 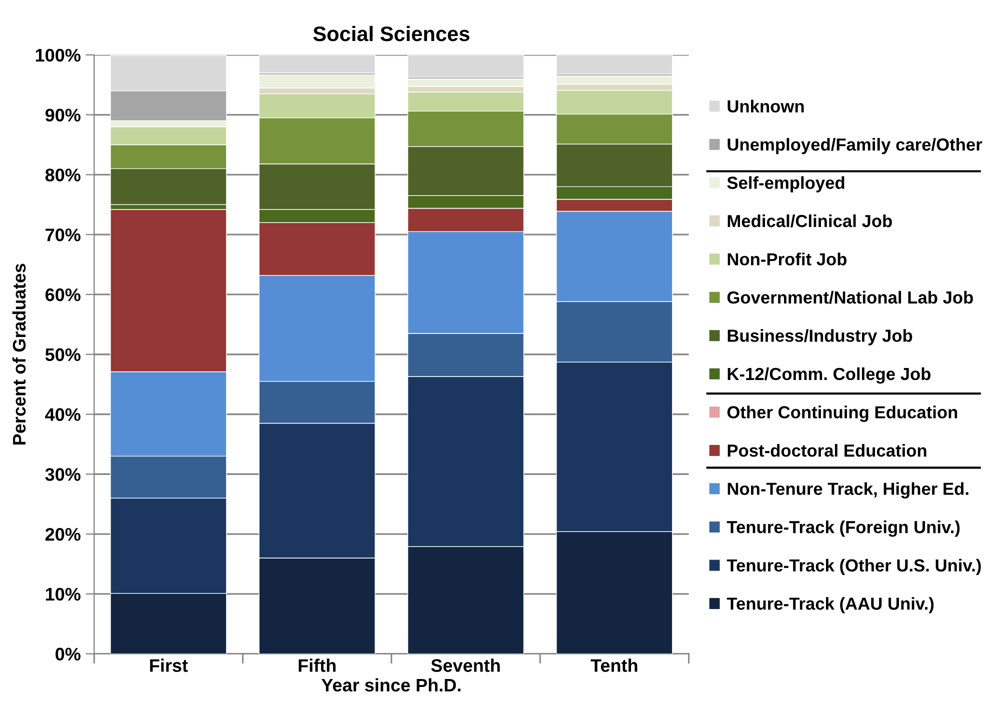 I want to click on y-tick-label: 90%, so click(x=62, y=115).